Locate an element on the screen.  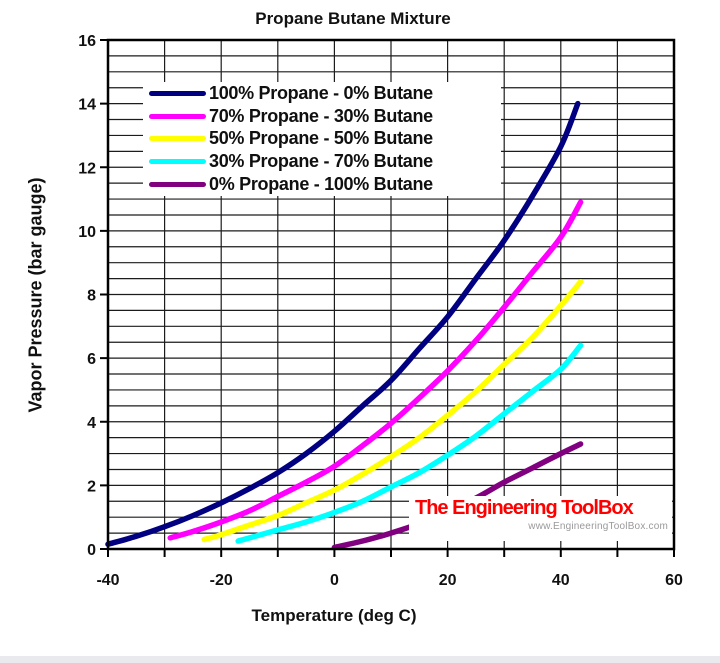
x-axis-label: Temperature (deg C) is located at coordinates (334, 615).